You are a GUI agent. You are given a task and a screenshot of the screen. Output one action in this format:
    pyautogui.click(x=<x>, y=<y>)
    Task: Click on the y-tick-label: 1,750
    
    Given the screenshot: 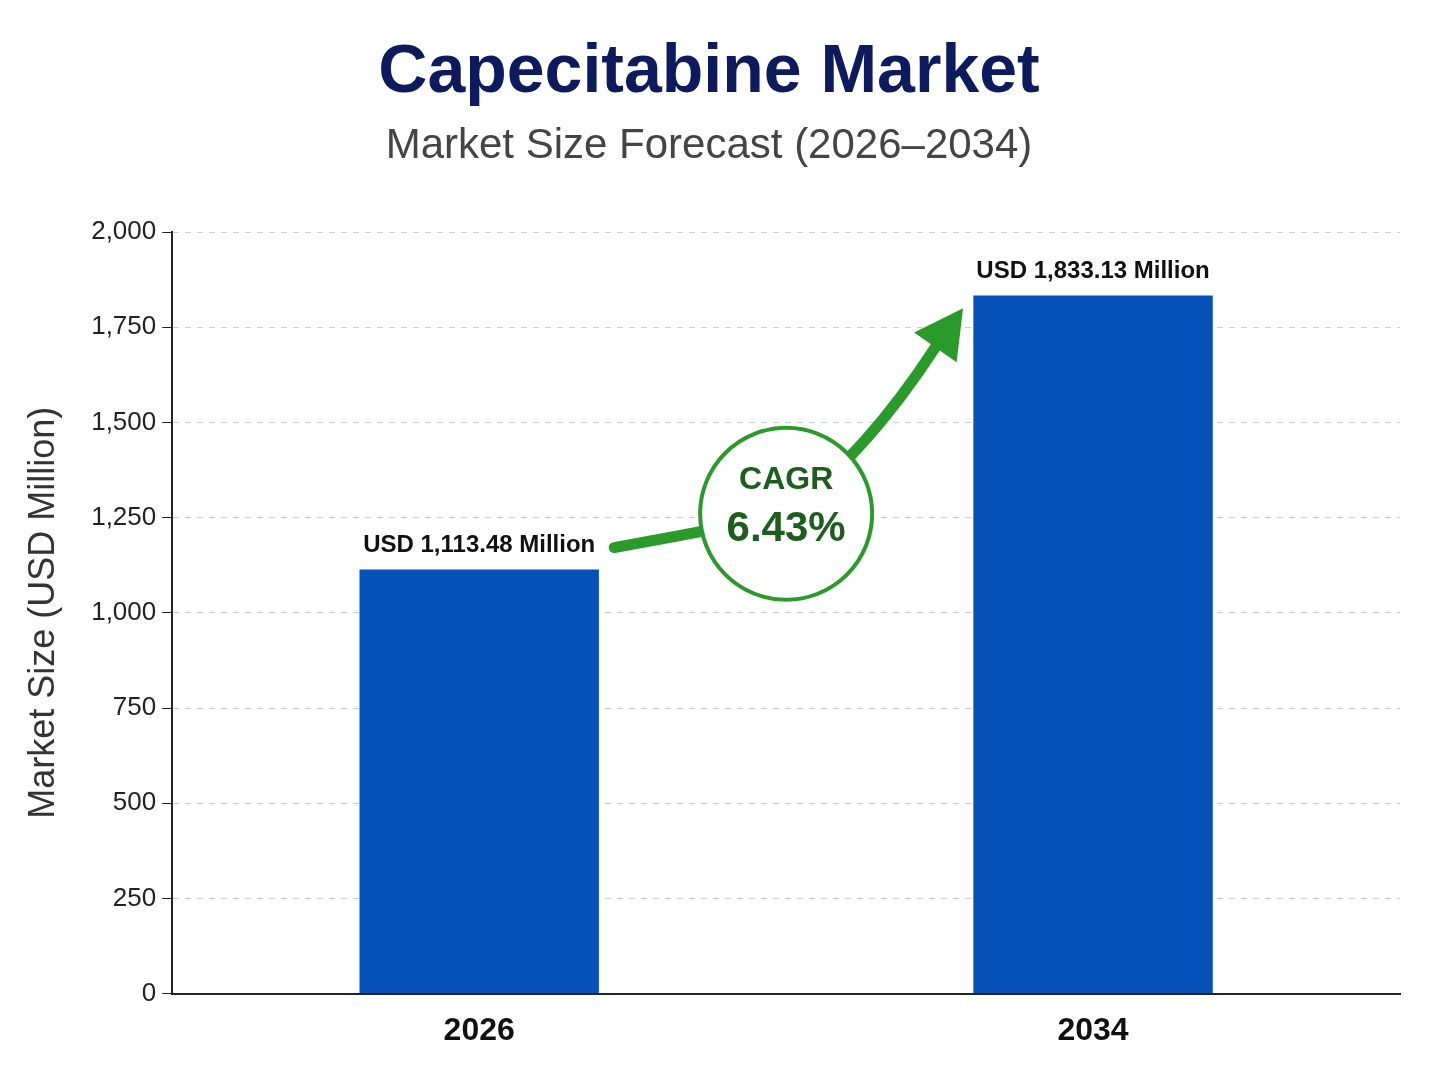 What is the action you would take?
    pyautogui.click(x=124, y=325)
    